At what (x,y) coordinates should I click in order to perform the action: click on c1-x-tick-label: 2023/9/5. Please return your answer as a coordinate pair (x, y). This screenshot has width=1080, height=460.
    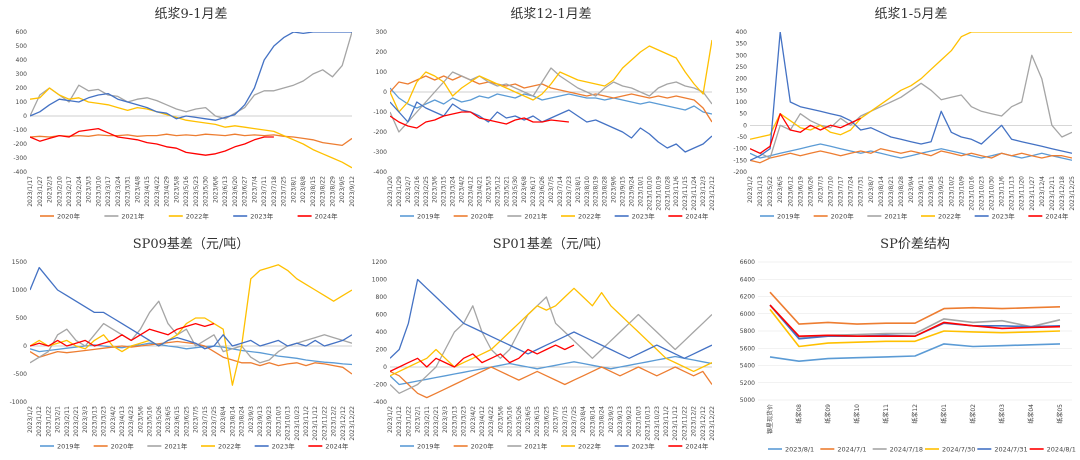
    Looking at the image, I should click on (342, 189).